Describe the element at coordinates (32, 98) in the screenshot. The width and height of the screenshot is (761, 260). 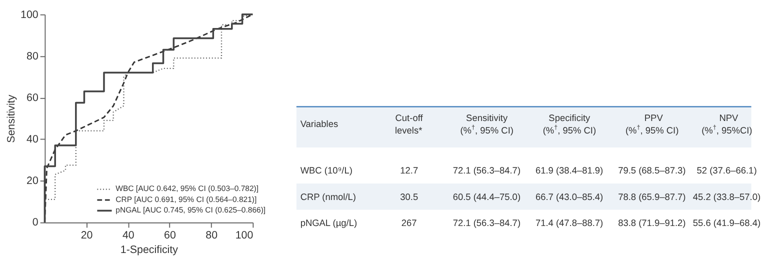
I see `y-tick-label: 60` at that location.